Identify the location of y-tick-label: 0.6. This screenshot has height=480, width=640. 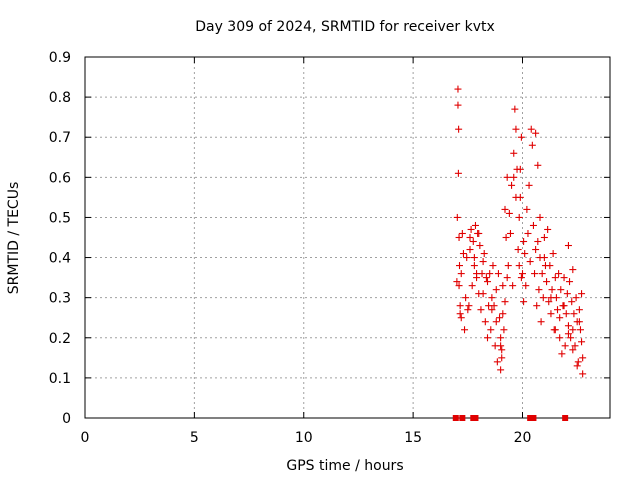
(60, 178).